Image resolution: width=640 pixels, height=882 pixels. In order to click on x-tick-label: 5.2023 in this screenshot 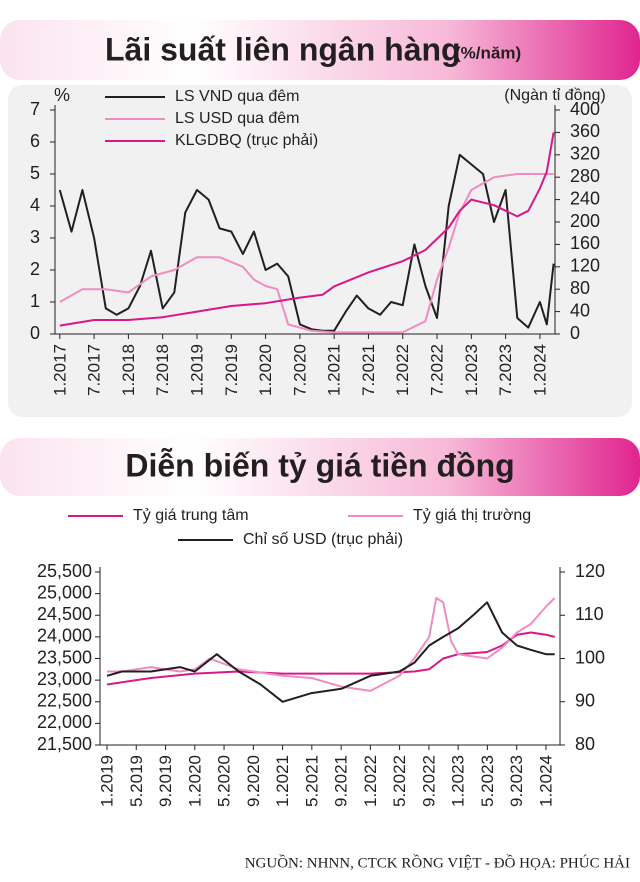, I will do `click(487, 781)`.